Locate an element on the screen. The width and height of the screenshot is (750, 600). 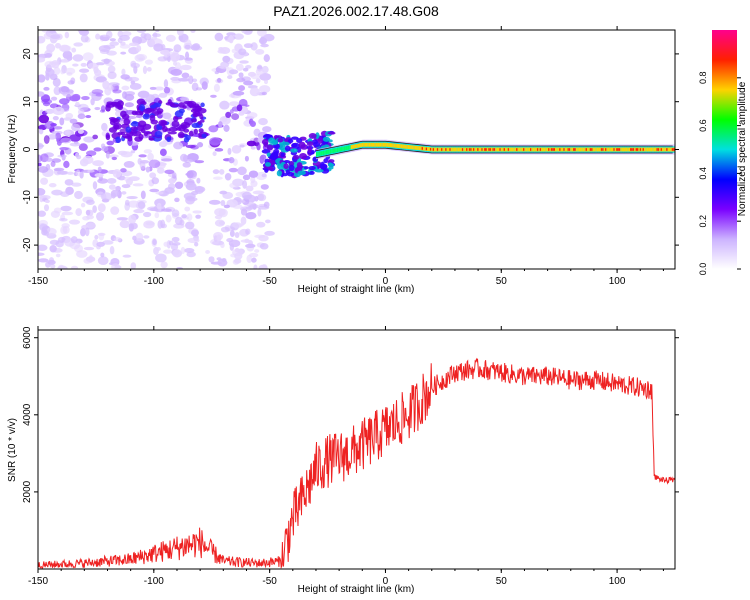
colorbar-axis: 0.0 0.2 0.4 0.6 0.8 is located at coordinates (719, 173).